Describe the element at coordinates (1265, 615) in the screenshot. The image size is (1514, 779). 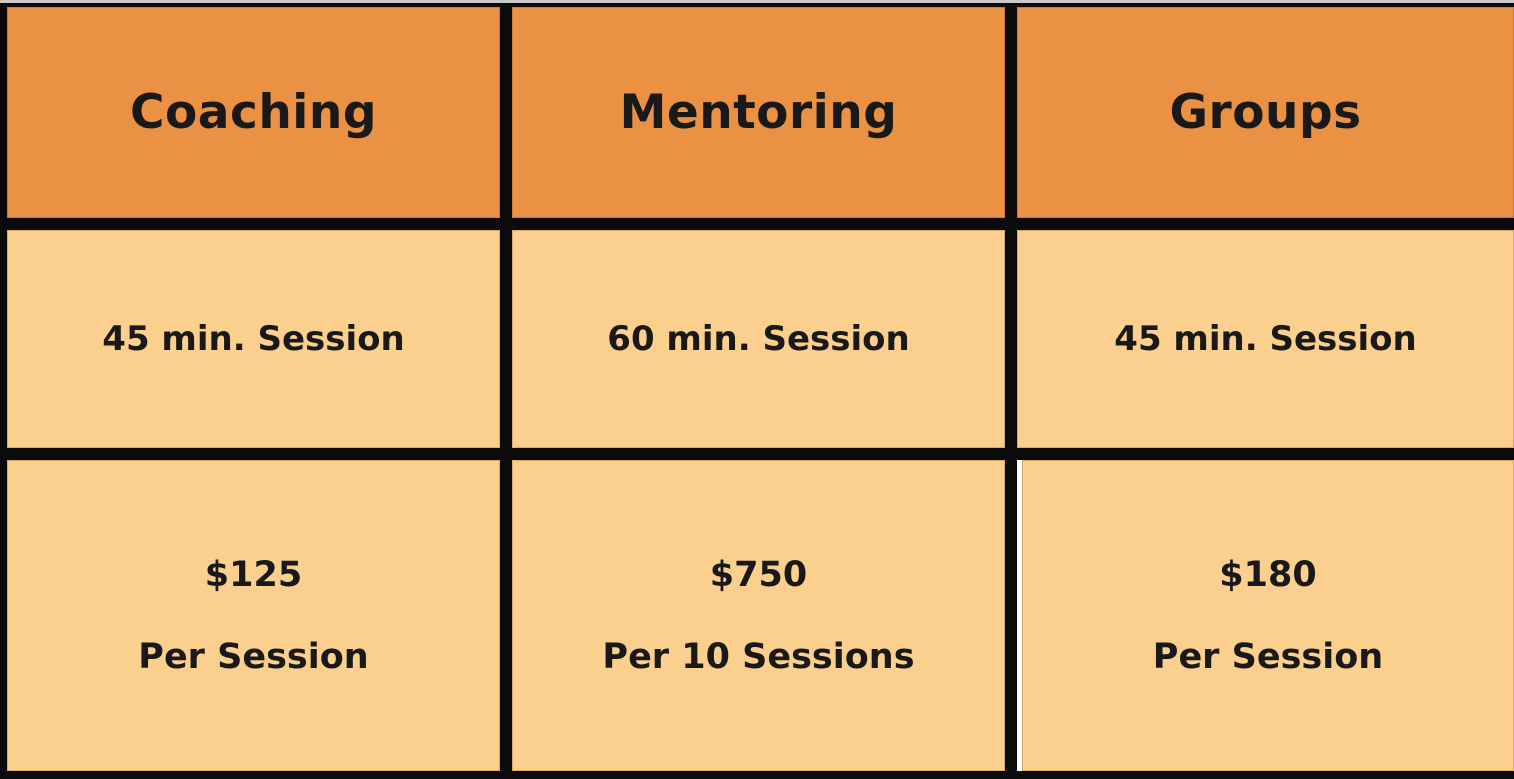
I see `price-cell-groups: $180 Per Session` at that location.